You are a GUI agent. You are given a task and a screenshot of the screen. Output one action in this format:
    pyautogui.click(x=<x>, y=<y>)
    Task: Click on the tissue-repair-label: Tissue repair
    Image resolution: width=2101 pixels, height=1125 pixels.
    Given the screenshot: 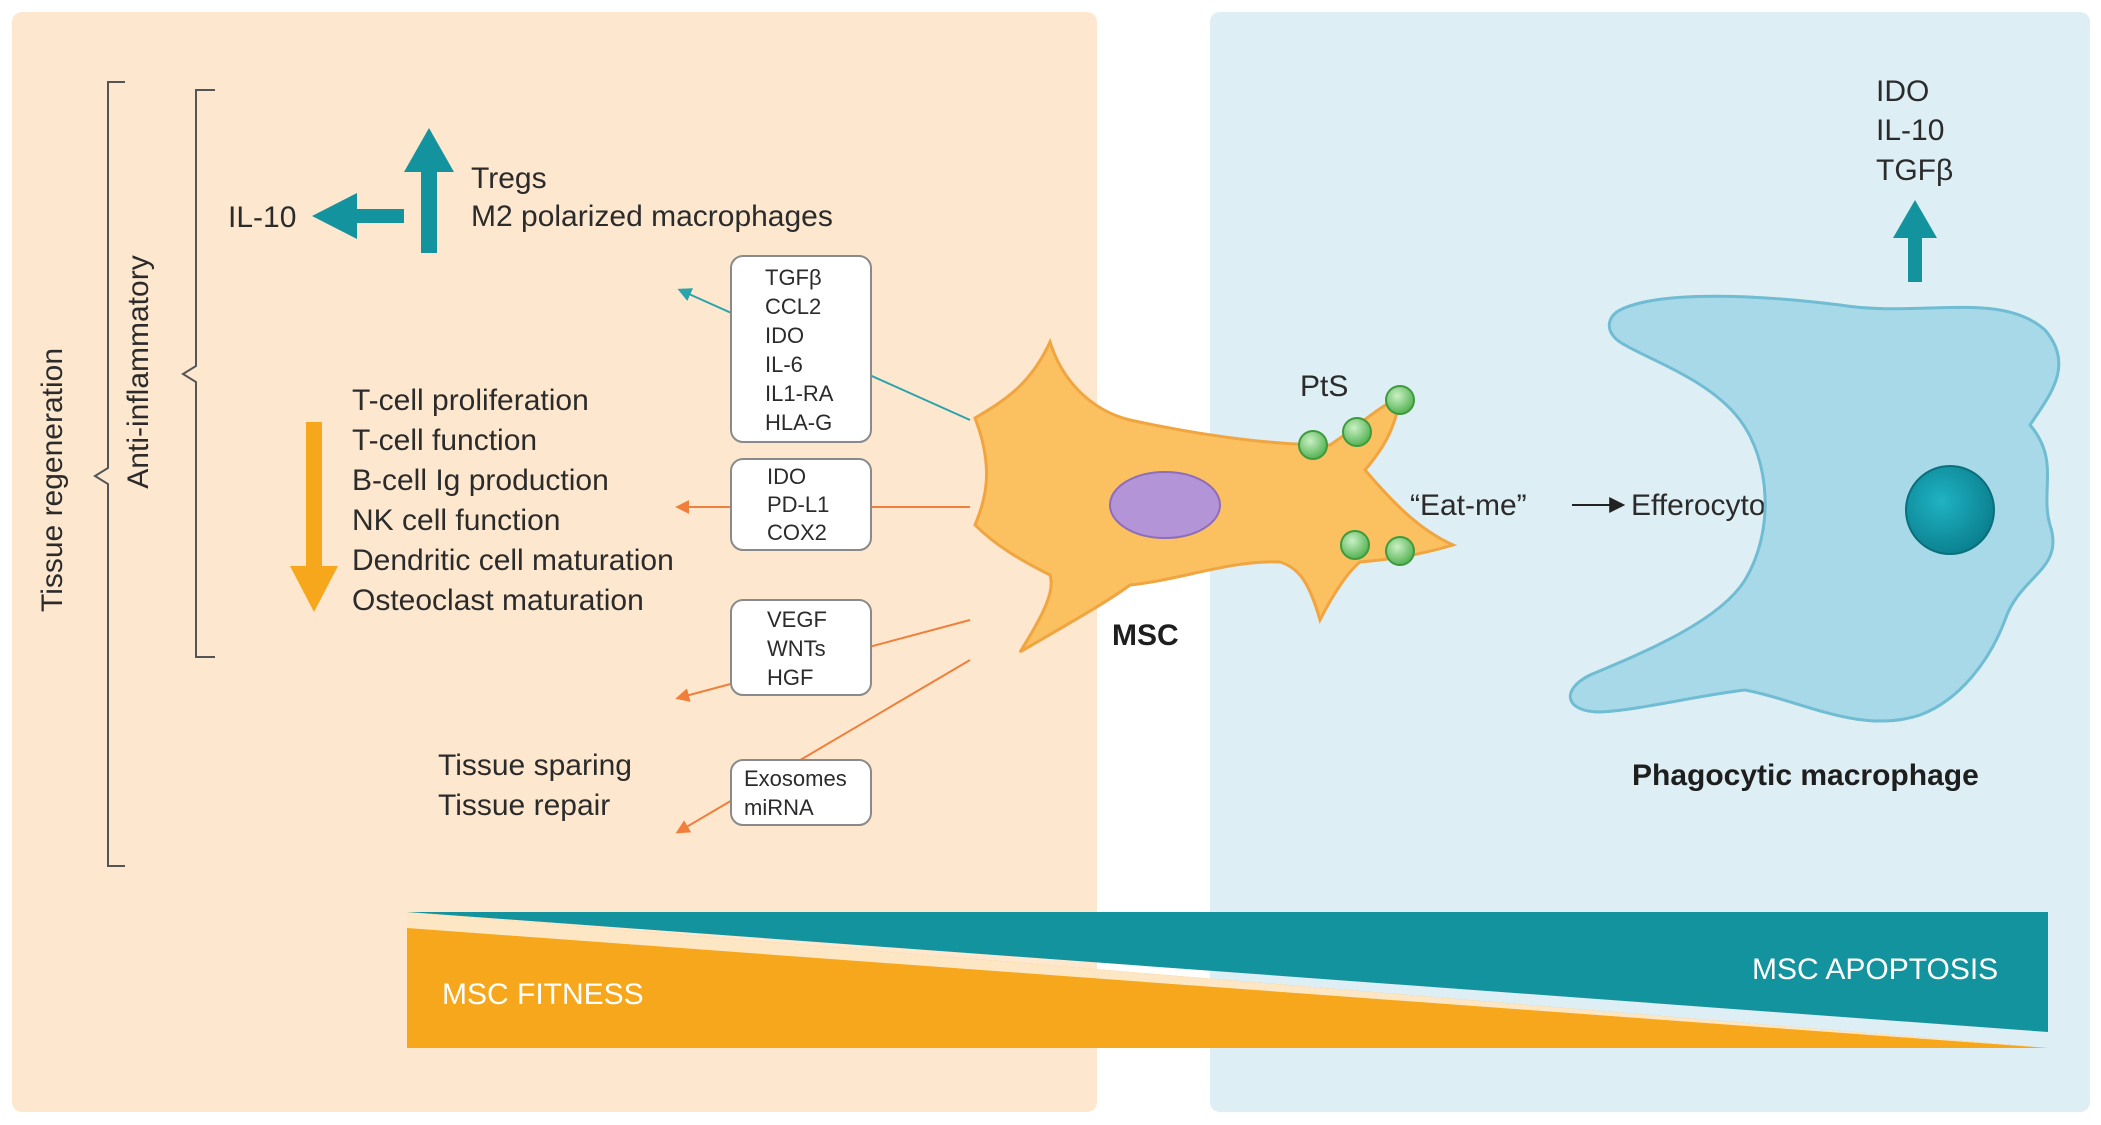 What is the action you would take?
    pyautogui.click(x=524, y=805)
    